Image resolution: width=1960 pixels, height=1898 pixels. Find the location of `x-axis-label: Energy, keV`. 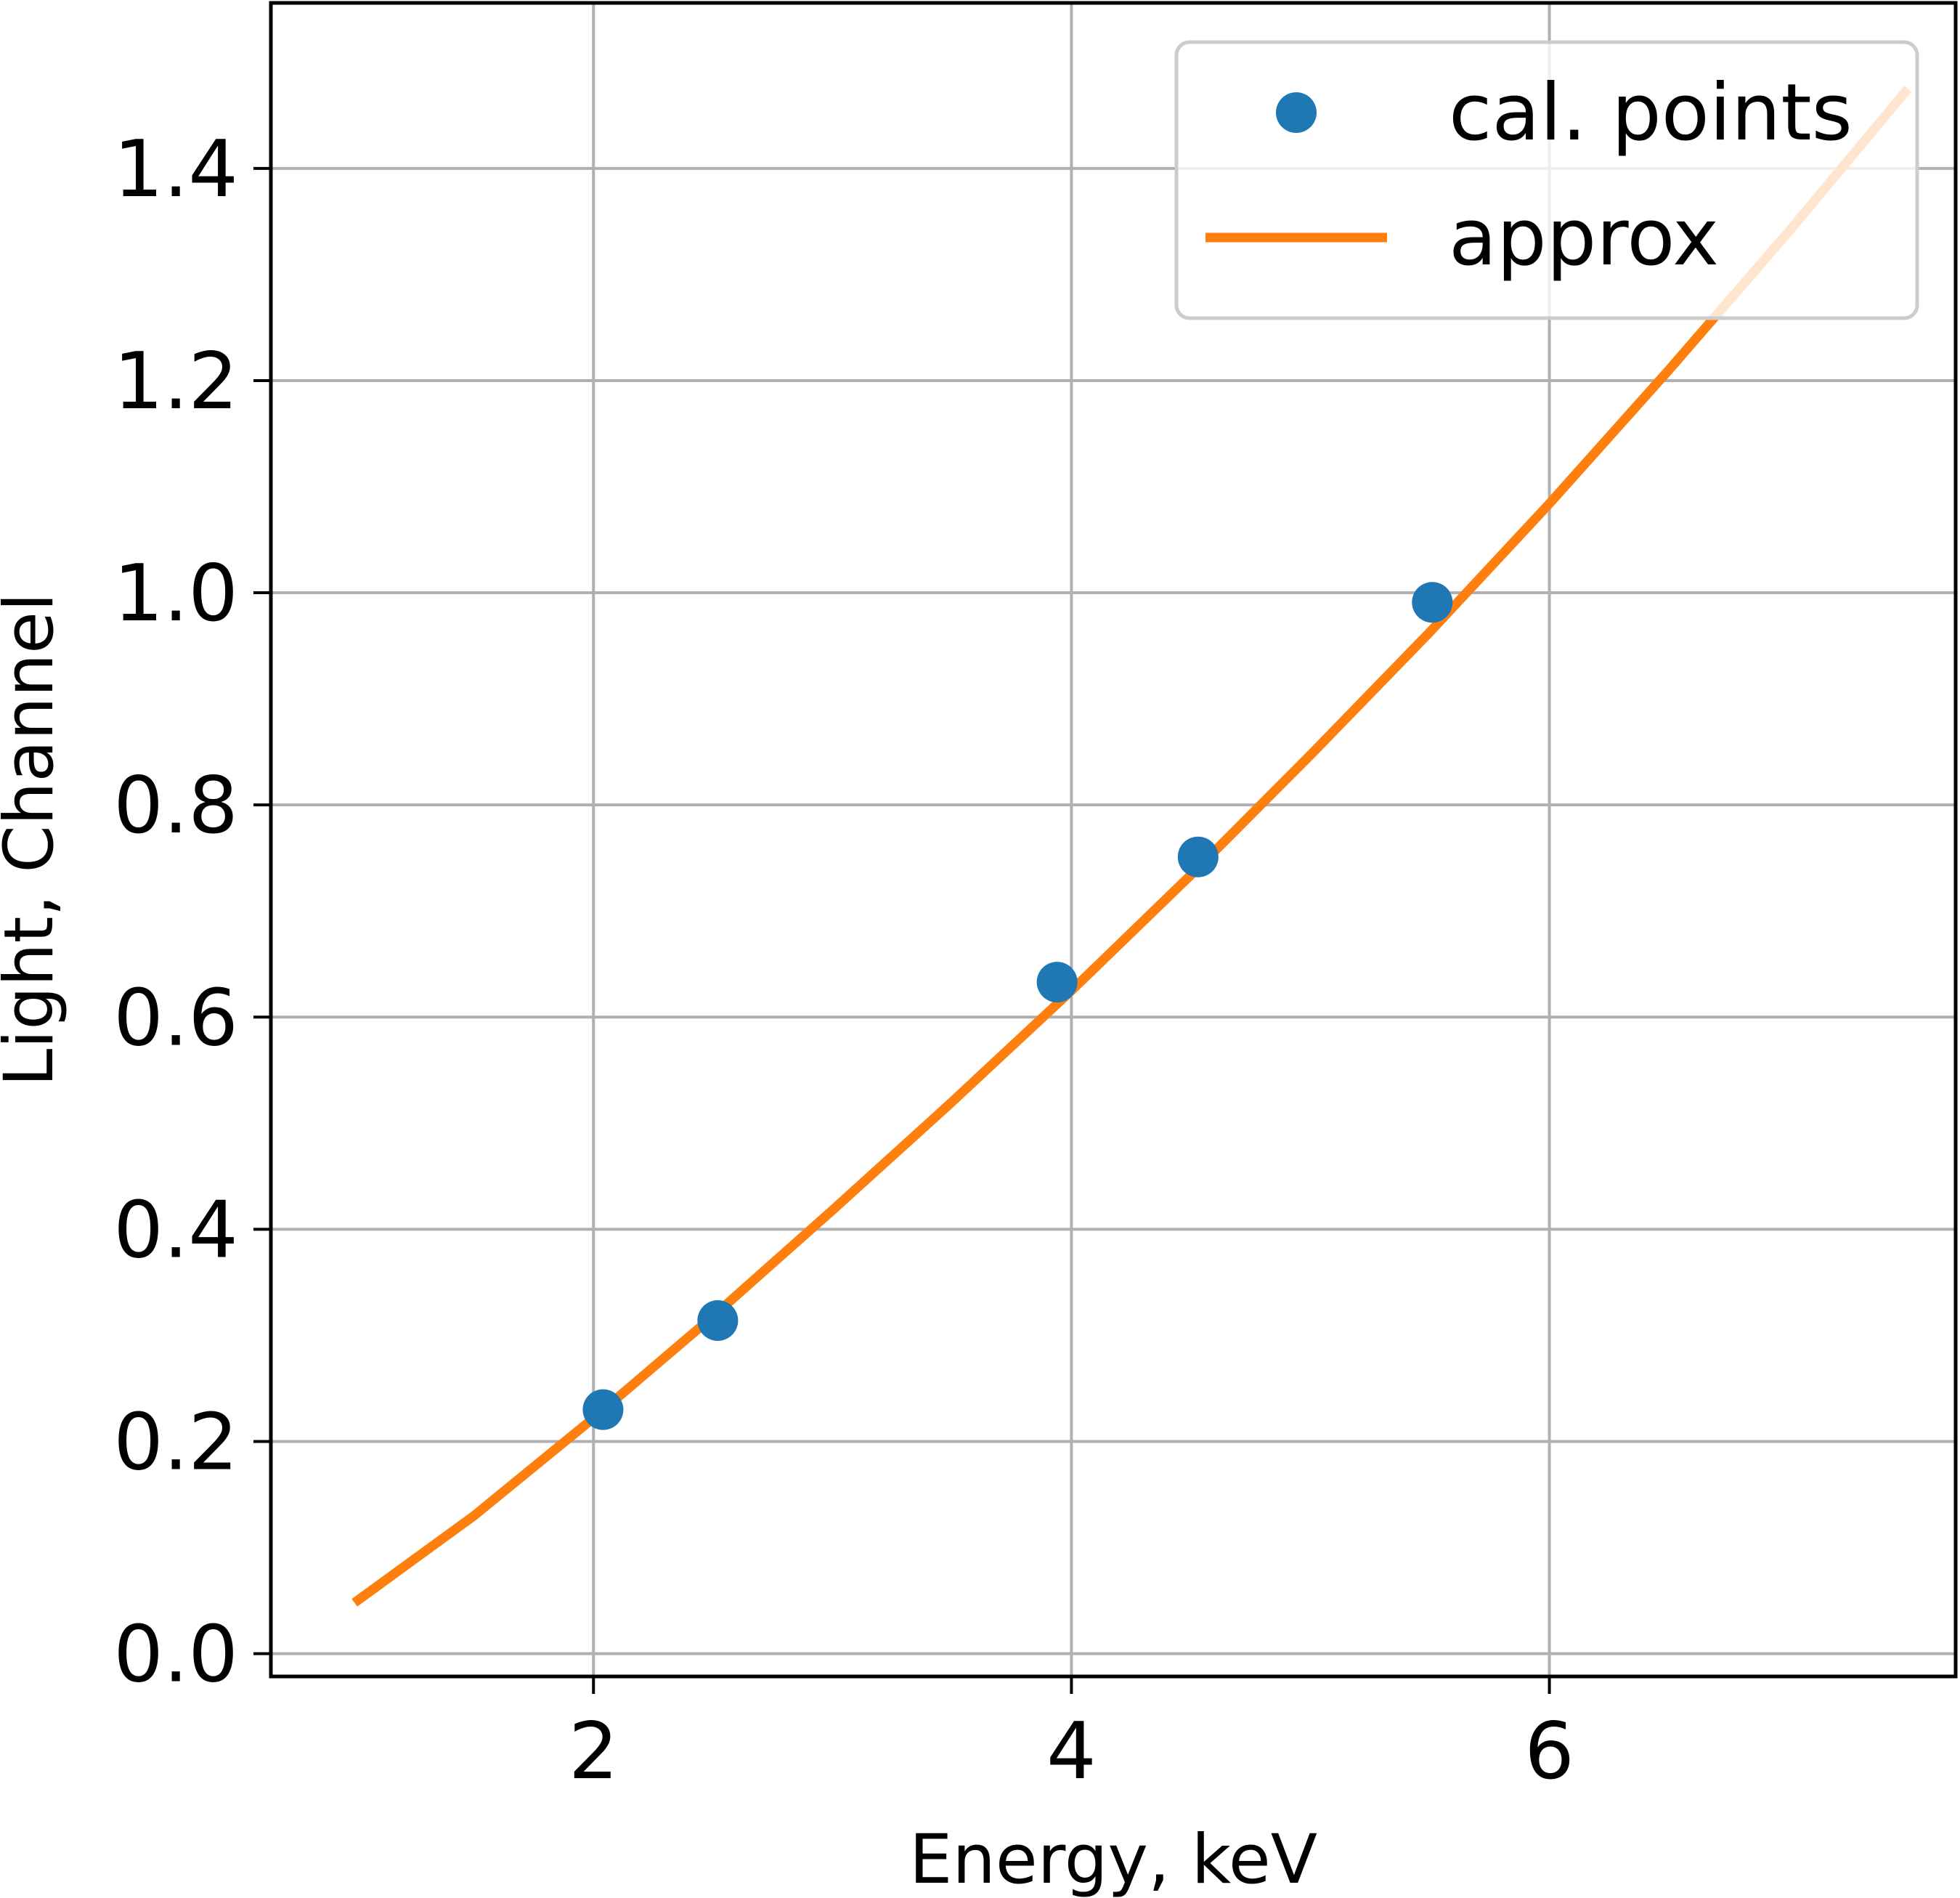

x-axis-label: Energy, keV is located at coordinates (1113, 1859).